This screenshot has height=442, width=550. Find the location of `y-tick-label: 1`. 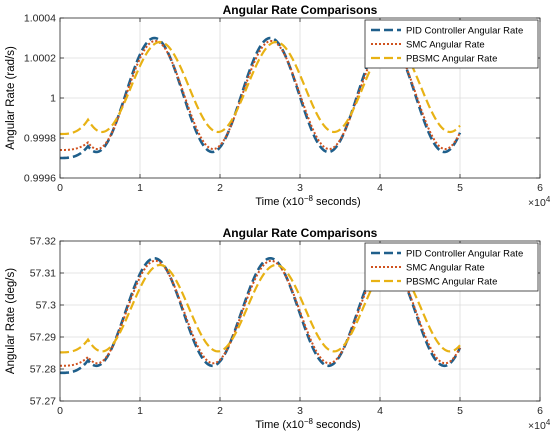

y-tick-label: 1 is located at coordinates (53, 99).